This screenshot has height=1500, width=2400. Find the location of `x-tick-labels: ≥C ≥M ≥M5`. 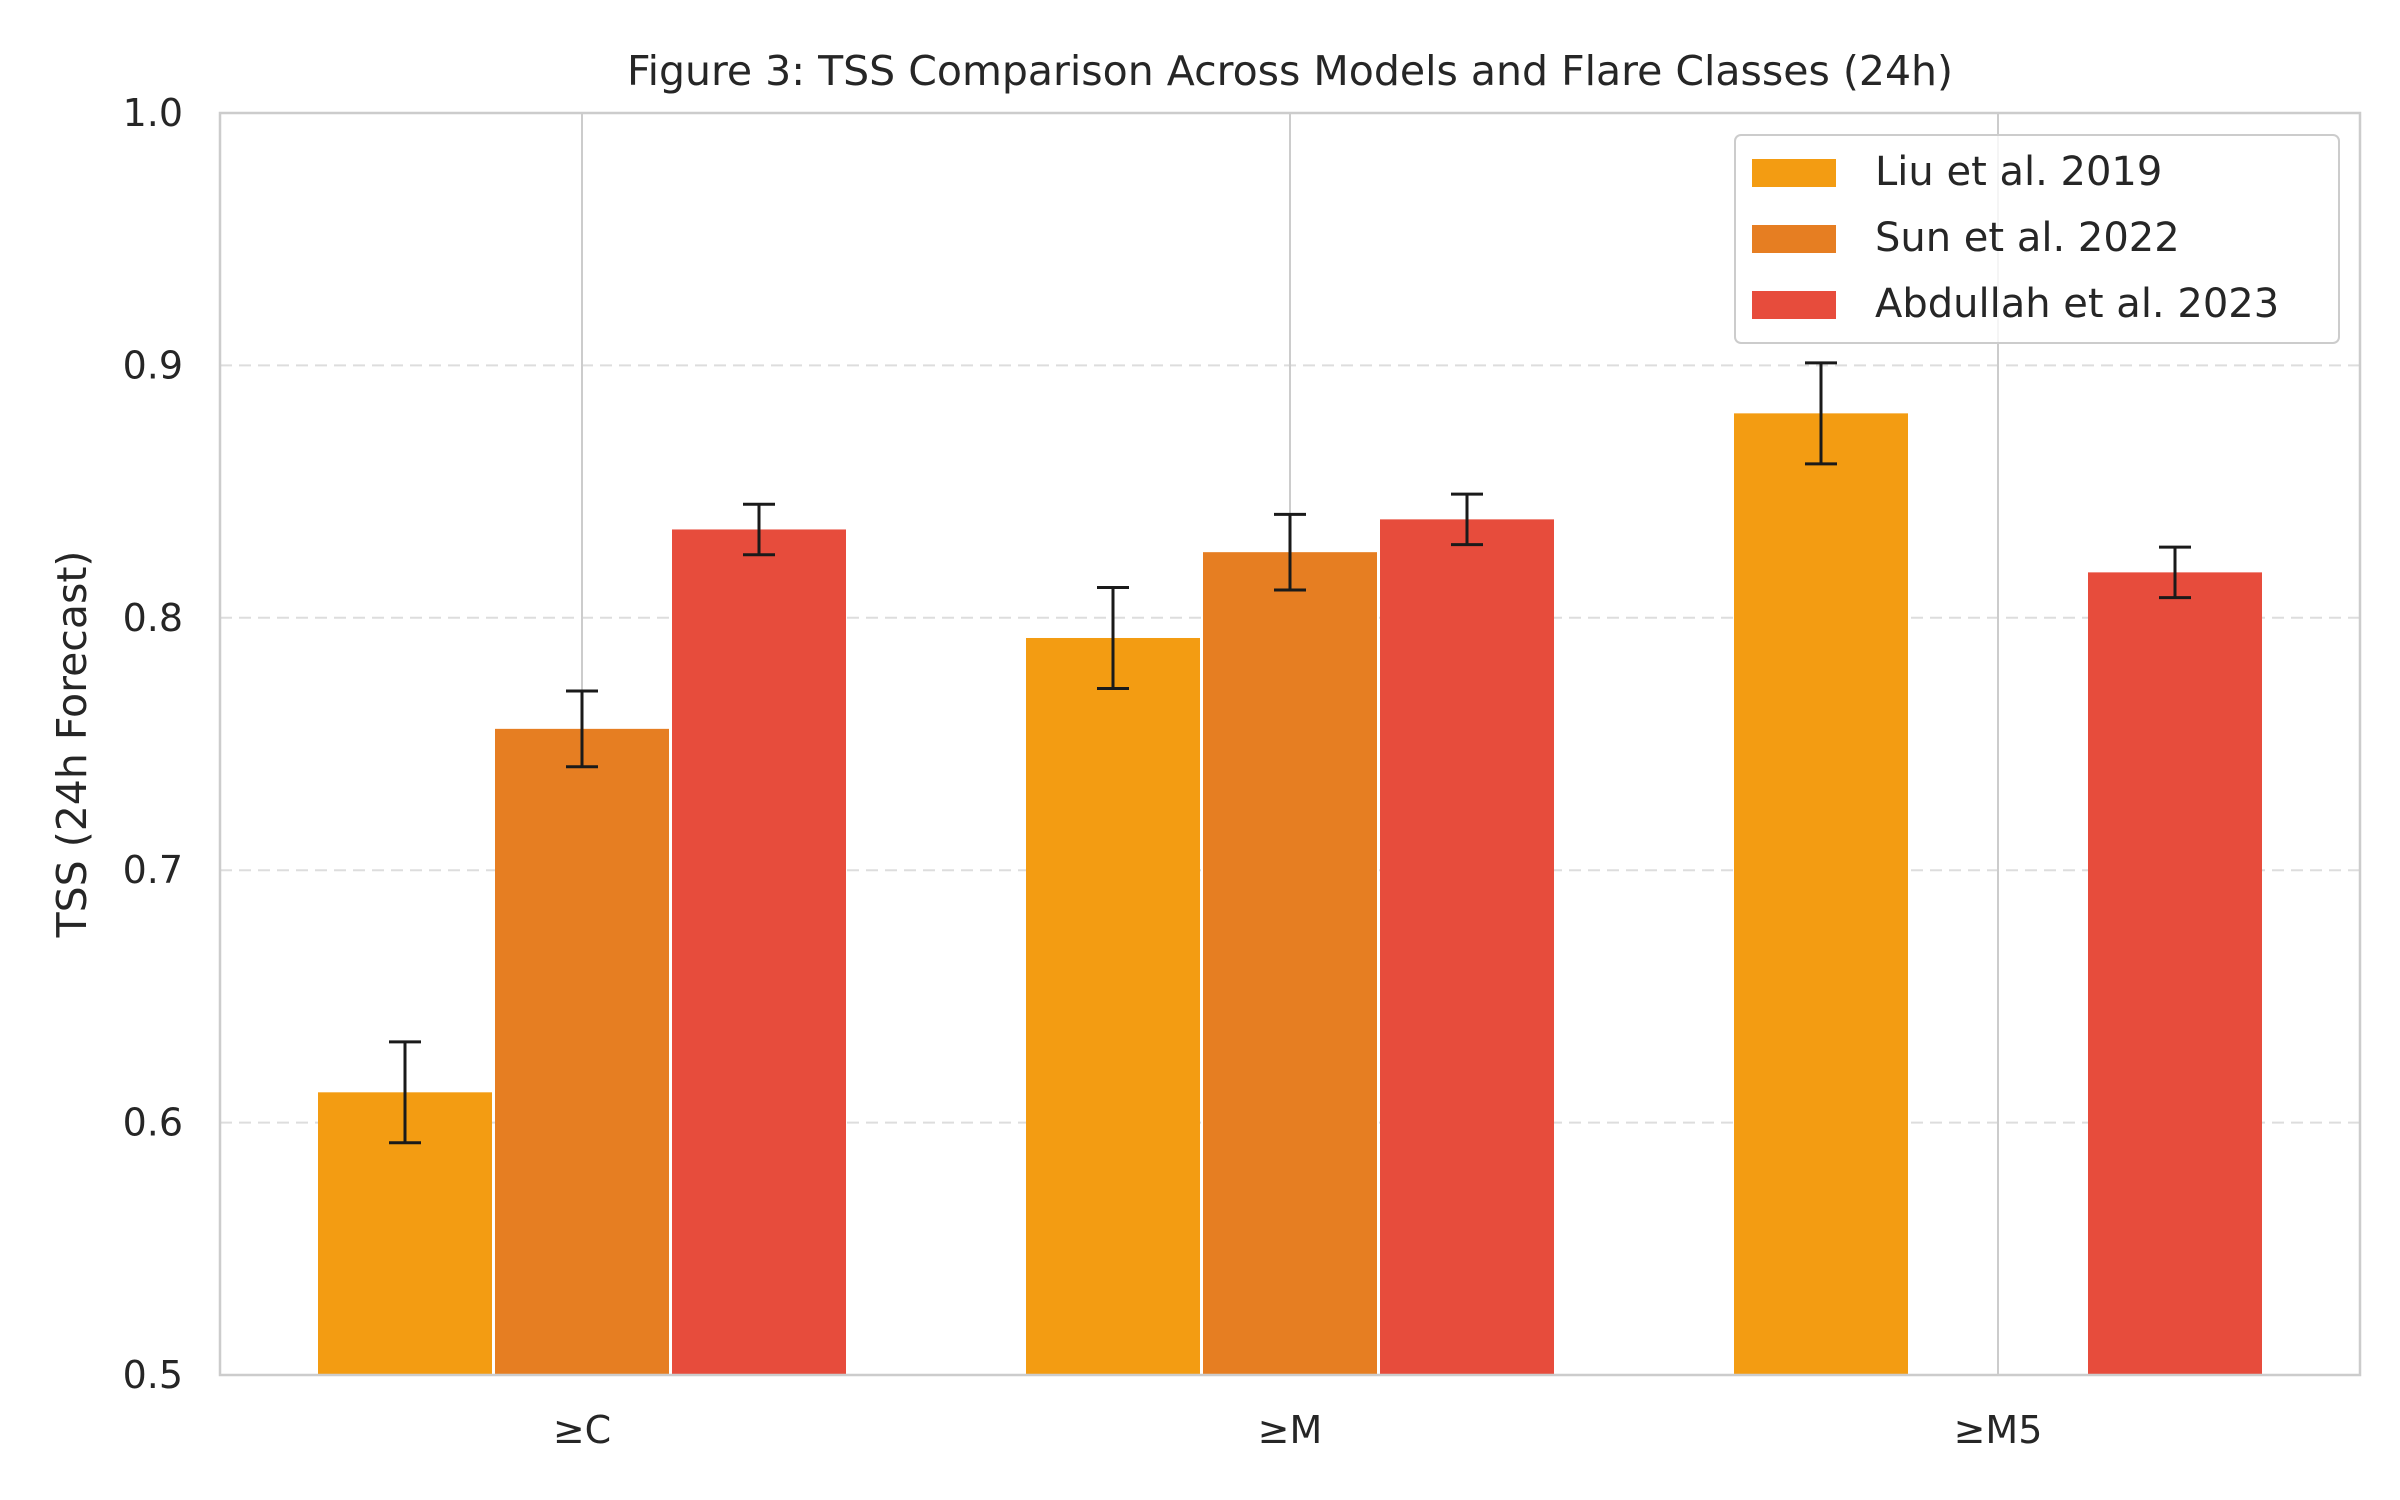

x-tick-labels: ≥C ≥M ≥M5 is located at coordinates (1298, 1430).